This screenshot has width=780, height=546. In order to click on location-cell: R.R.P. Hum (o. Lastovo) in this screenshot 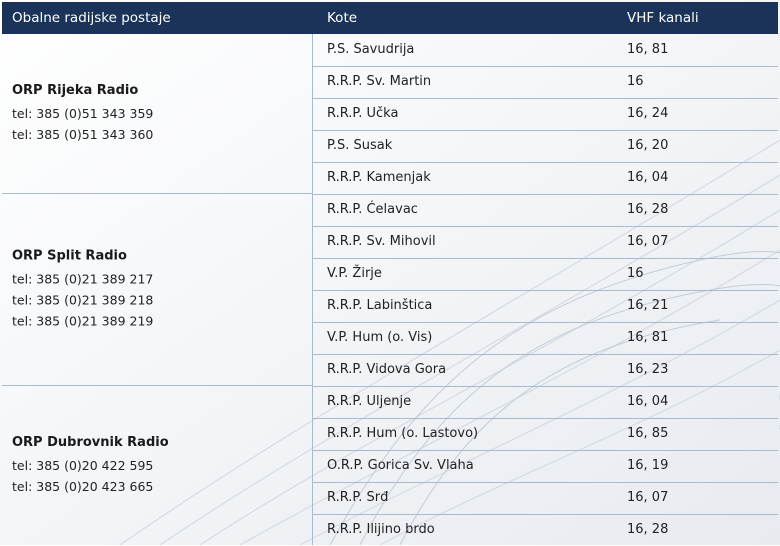, I will do `click(403, 433)`.